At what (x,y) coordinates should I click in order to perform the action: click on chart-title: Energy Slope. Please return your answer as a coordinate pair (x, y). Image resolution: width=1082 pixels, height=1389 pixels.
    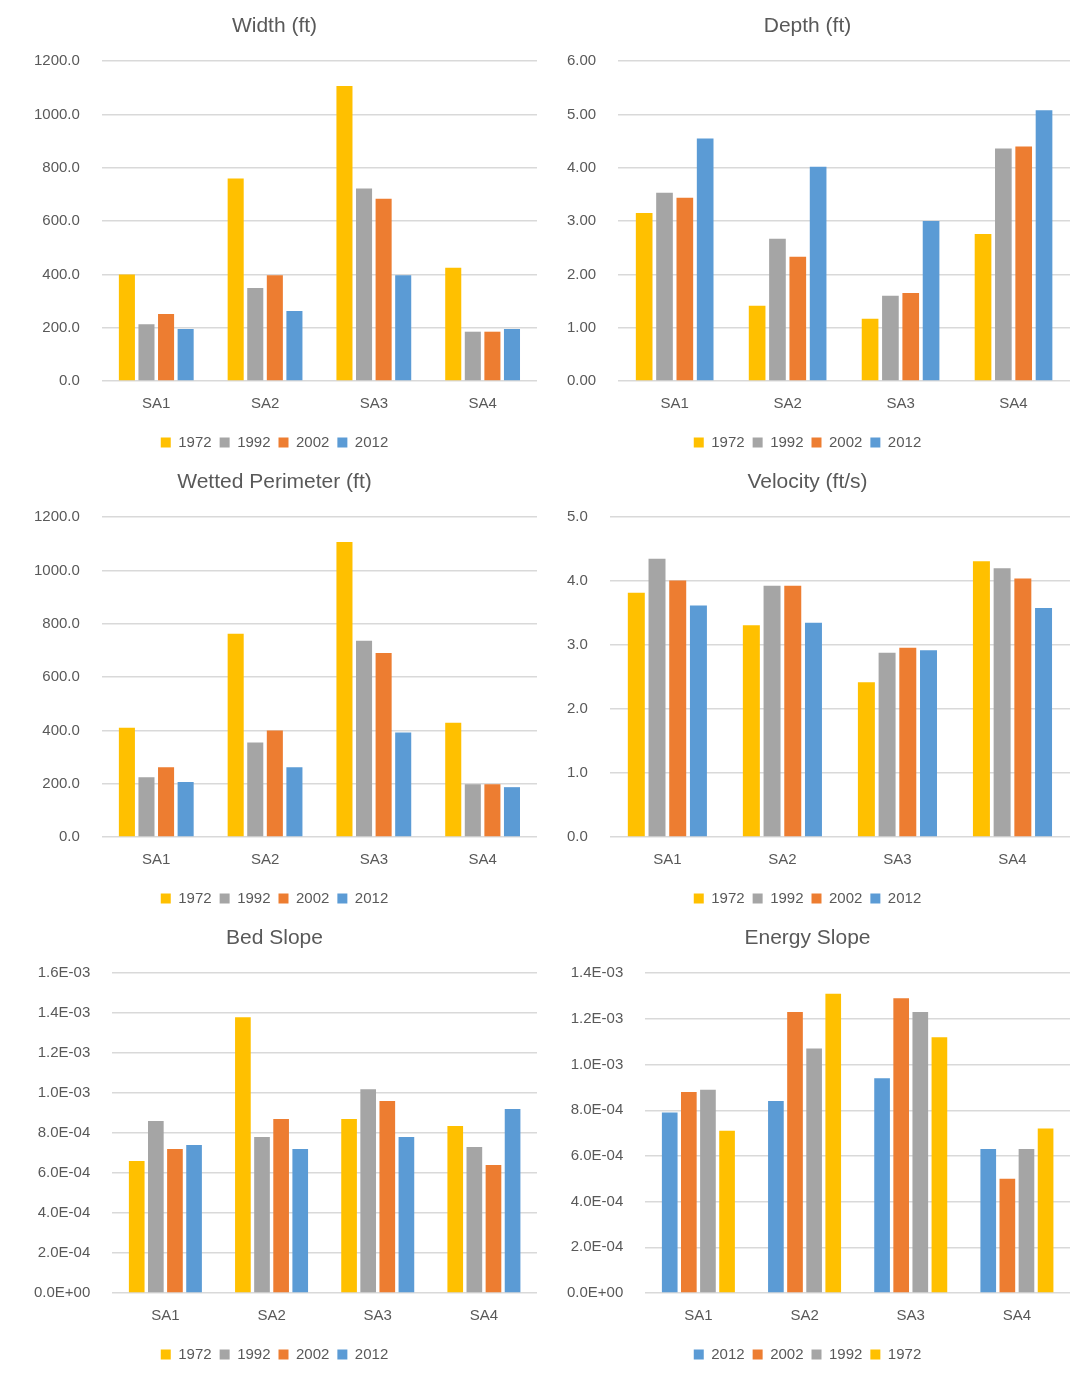
    Looking at the image, I should click on (807, 937).